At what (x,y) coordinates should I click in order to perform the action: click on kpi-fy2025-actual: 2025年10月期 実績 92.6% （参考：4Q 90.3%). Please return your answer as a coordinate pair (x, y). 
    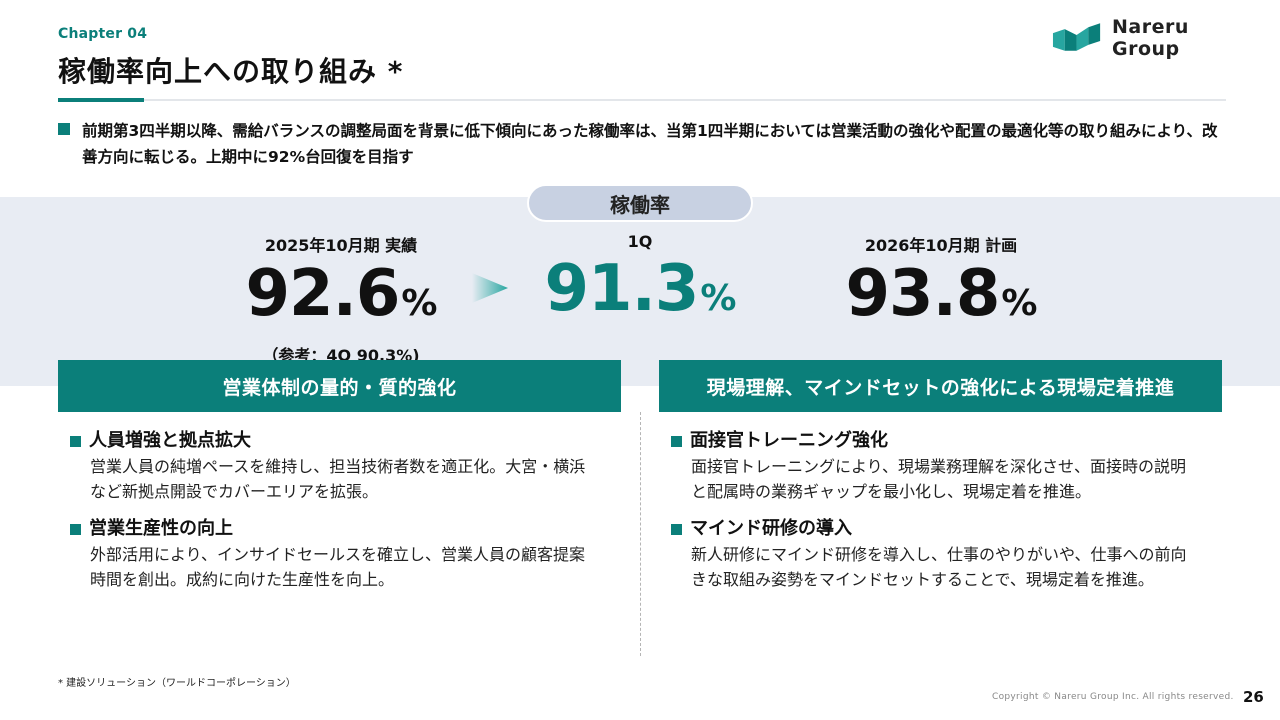
    Looking at the image, I should click on (341, 299).